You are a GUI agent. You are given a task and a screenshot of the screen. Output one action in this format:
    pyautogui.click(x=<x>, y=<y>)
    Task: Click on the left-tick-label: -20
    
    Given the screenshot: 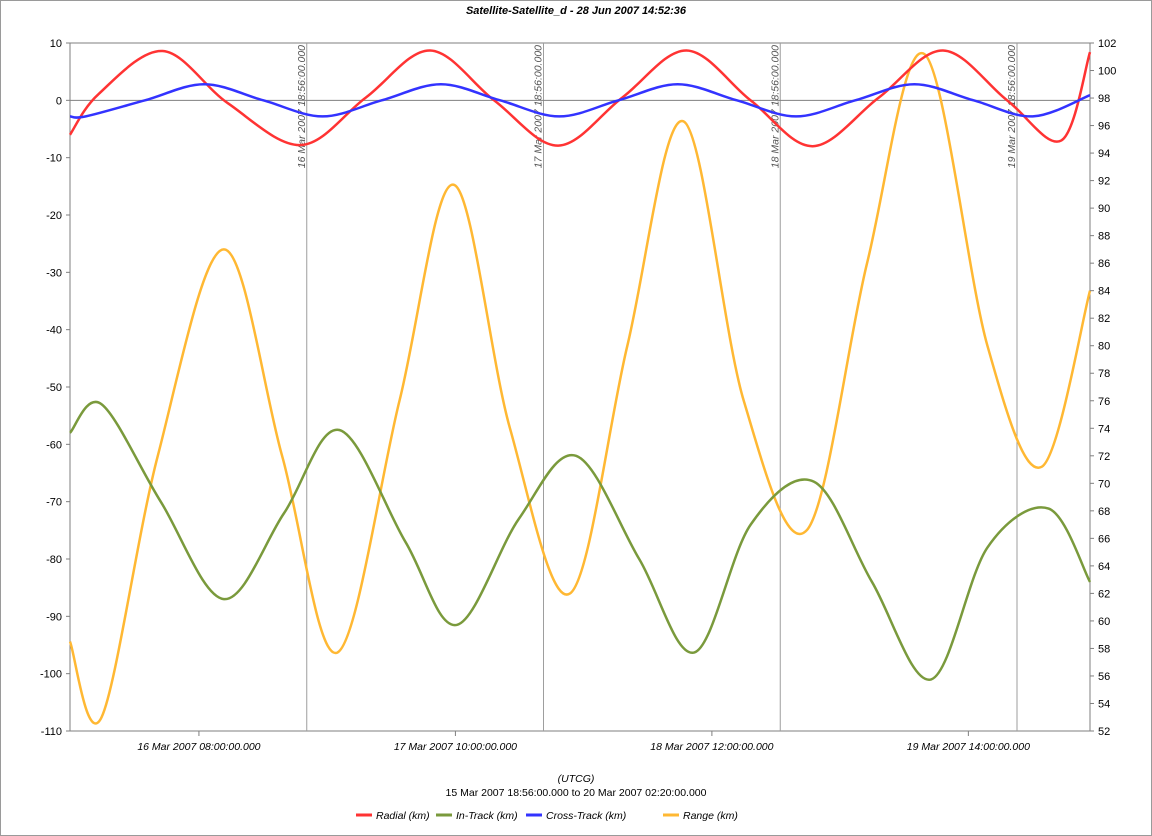 What is the action you would take?
    pyautogui.click(x=54, y=216)
    